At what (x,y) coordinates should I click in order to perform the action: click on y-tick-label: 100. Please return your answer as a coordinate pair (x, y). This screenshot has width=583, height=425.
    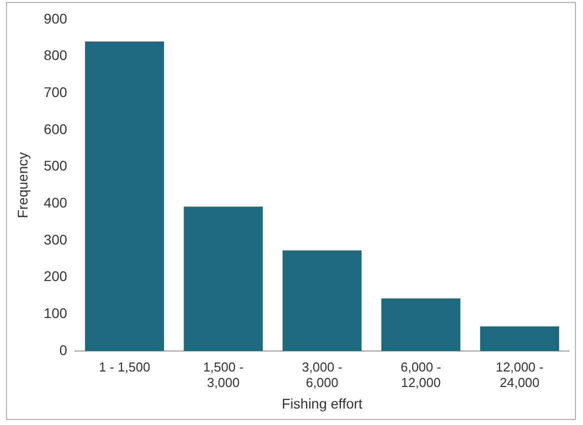
    Looking at the image, I should click on (56, 313).